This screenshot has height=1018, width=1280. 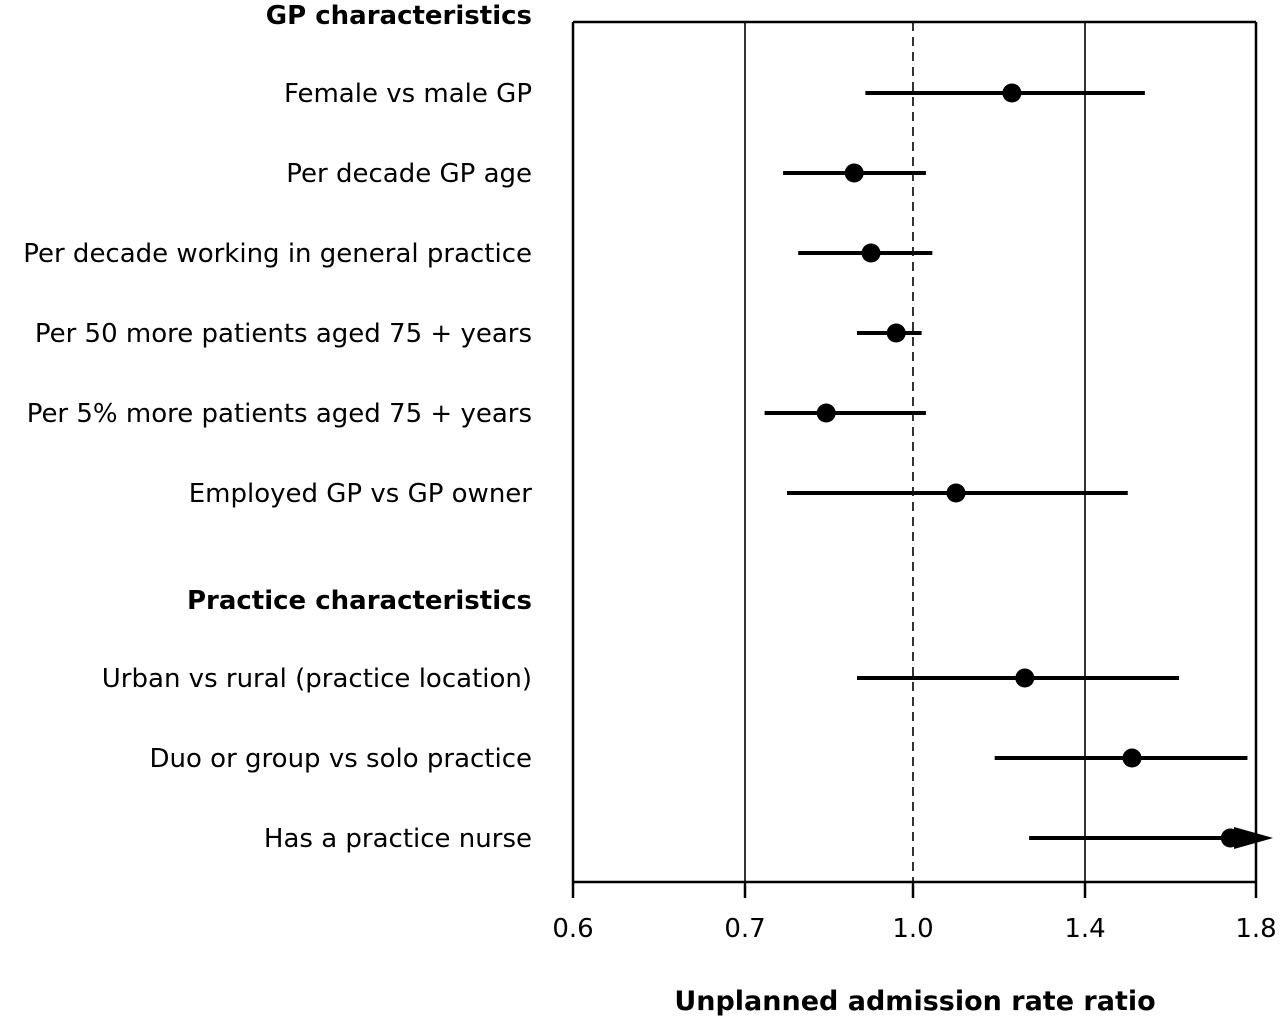 I want to click on x-tick-label: 1.0, so click(x=912, y=929).